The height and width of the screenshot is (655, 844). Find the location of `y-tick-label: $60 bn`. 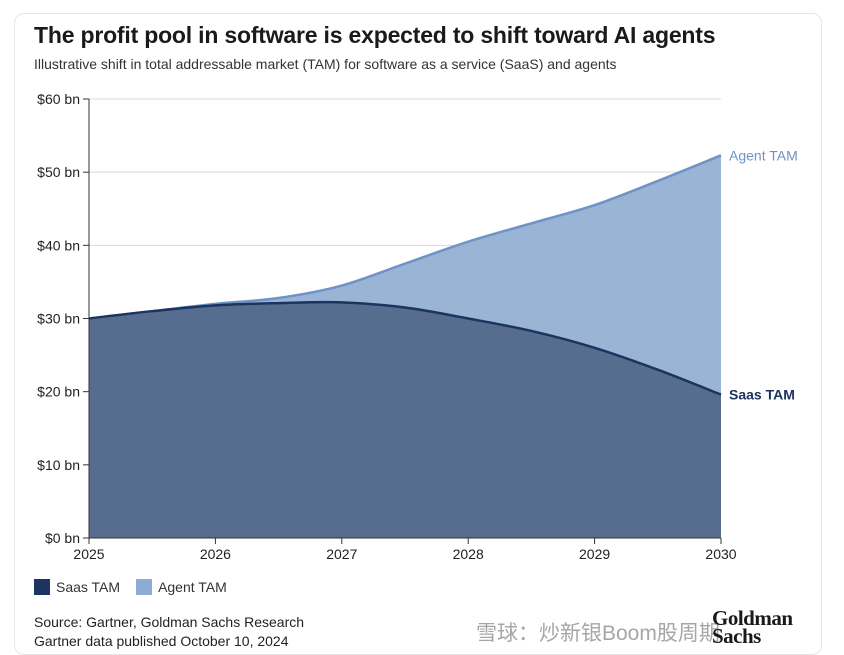

y-tick-label: $60 bn is located at coordinates (58, 99).